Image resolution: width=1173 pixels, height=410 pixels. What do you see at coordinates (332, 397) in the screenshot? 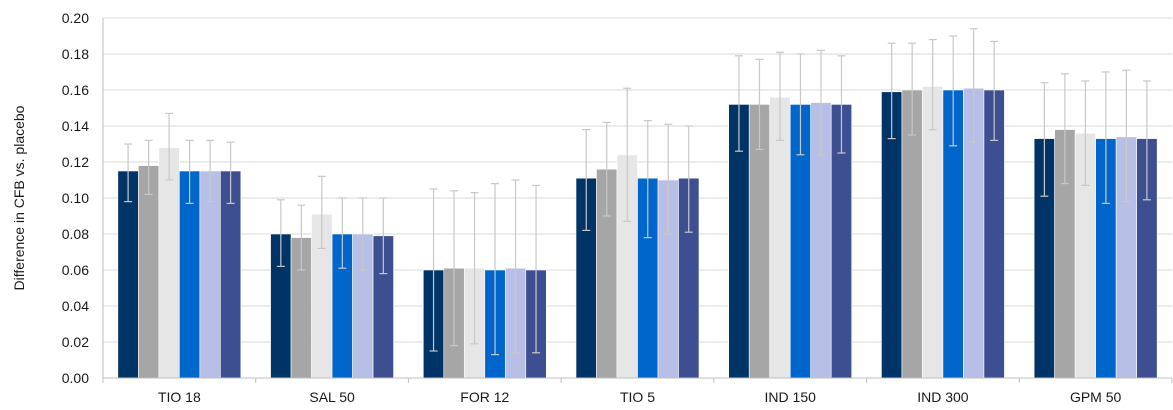
I see `x-tick-label: SAL 50` at bounding box center [332, 397].